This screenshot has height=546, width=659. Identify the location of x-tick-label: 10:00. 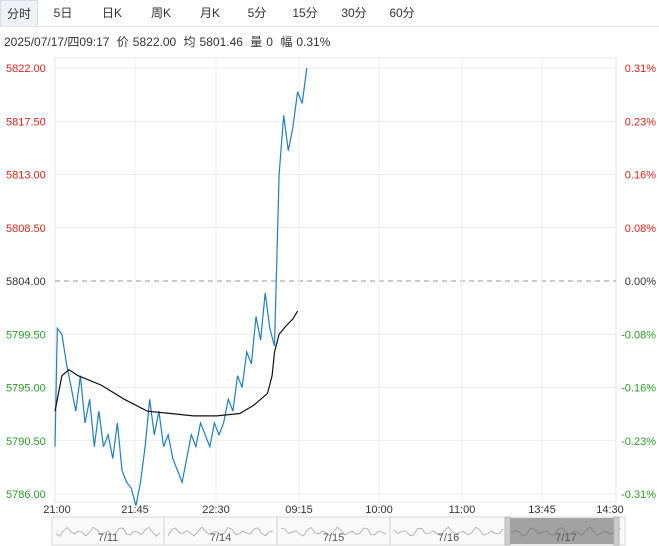
(379, 510).